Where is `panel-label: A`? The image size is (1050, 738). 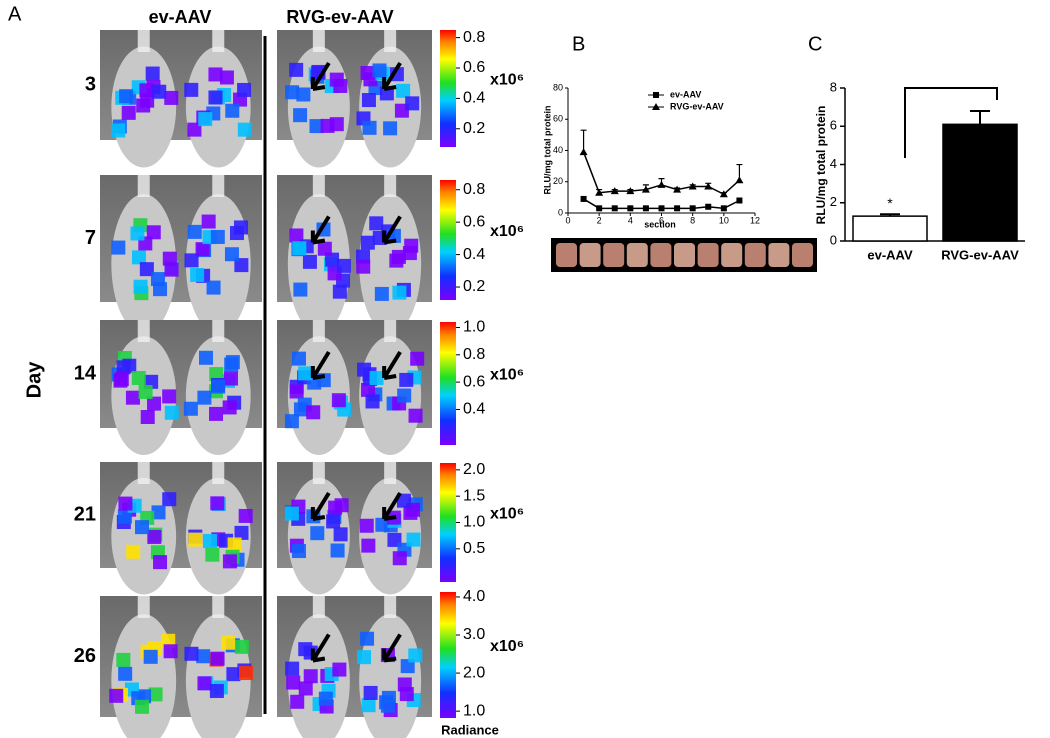 panel-label: A is located at coordinates (15, 14).